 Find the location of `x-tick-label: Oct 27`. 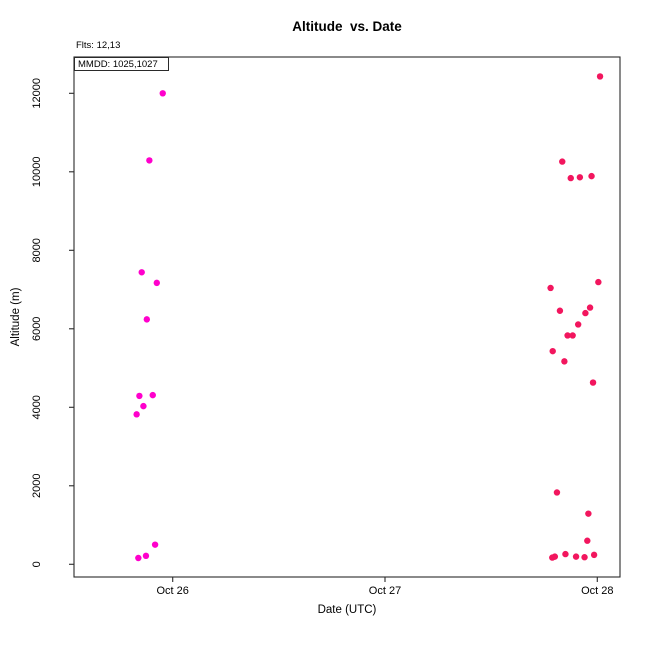

x-tick-label: Oct 27 is located at coordinates (385, 591).